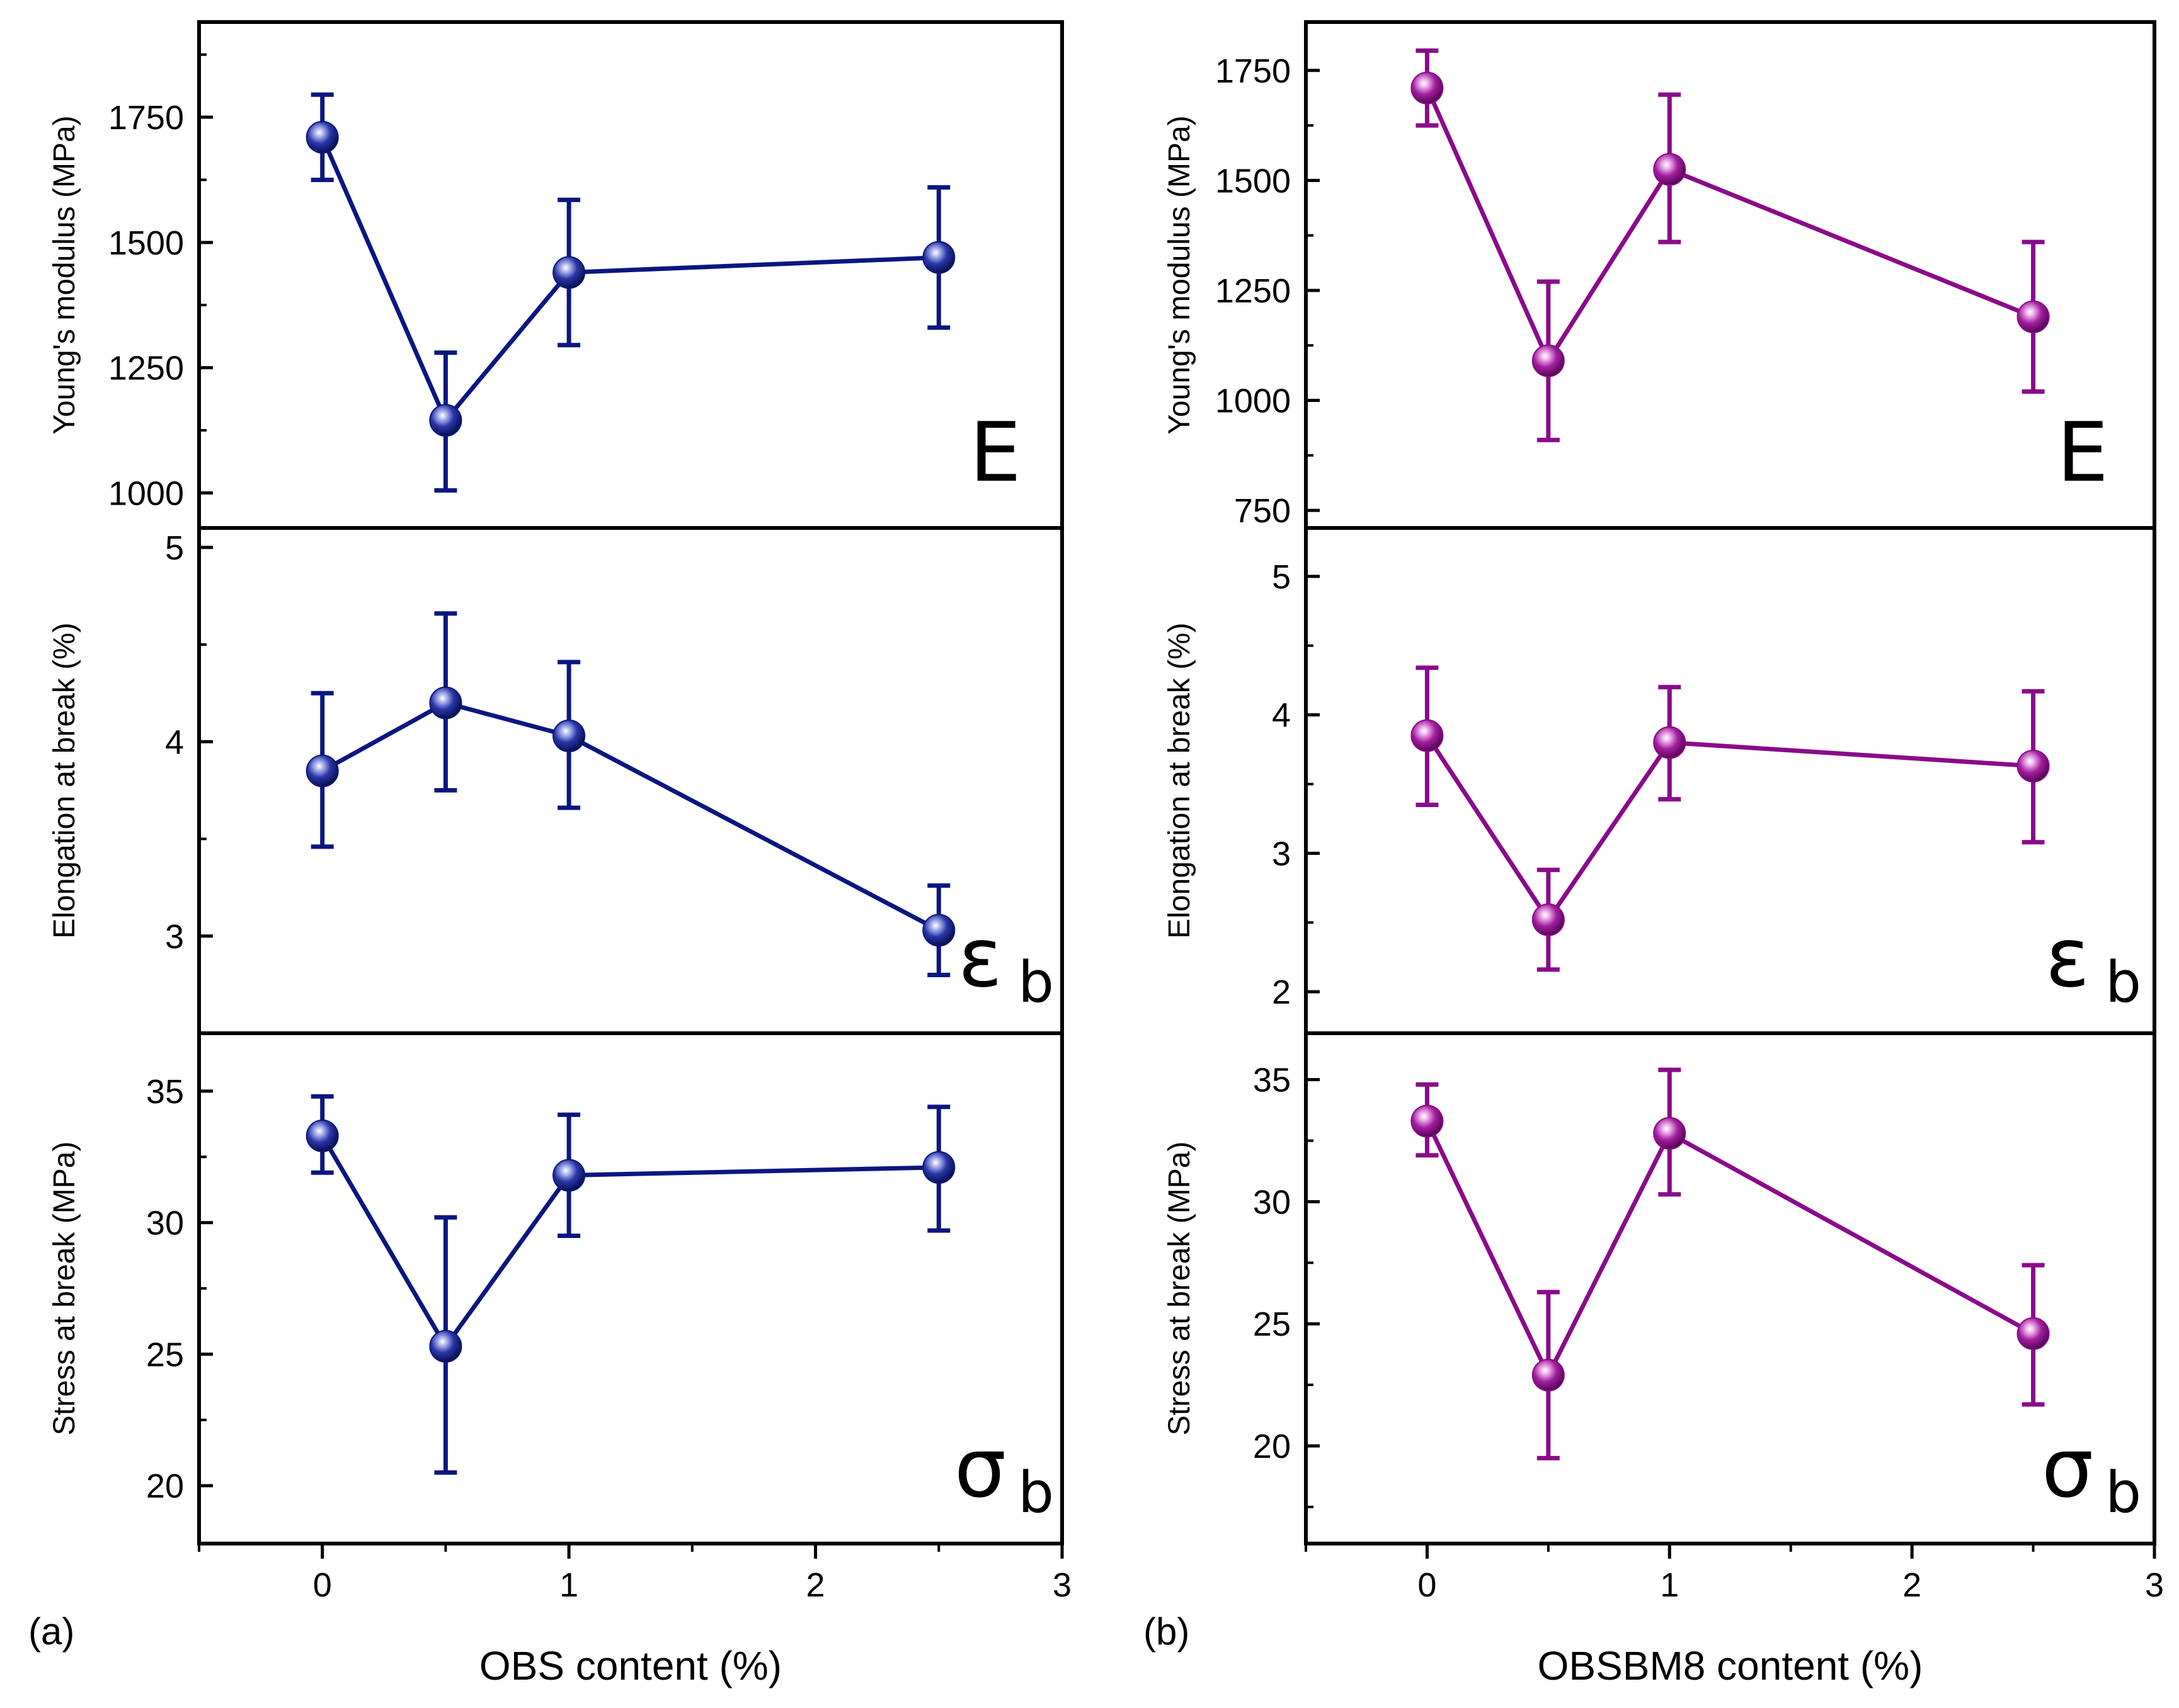  Describe the element at coordinates (630, 1665) in the screenshot. I see `x-axis-label: OBS content (%)` at that location.